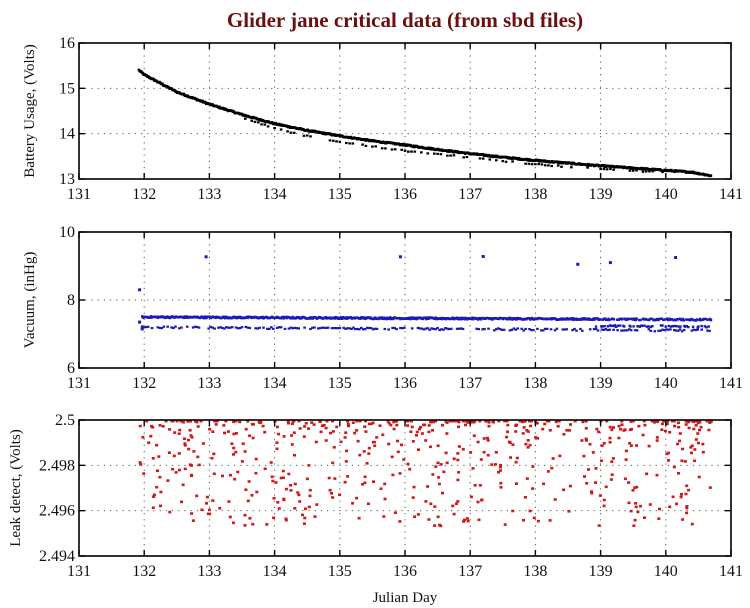  What do you see at coordinates (601, 571) in the screenshot?
I see `x-tick-label: 139` at bounding box center [601, 571].